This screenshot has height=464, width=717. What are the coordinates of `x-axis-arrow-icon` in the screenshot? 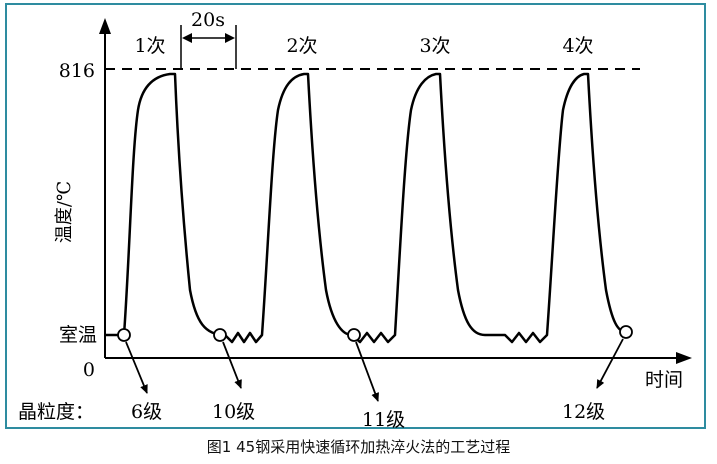 It's located at (684, 358).